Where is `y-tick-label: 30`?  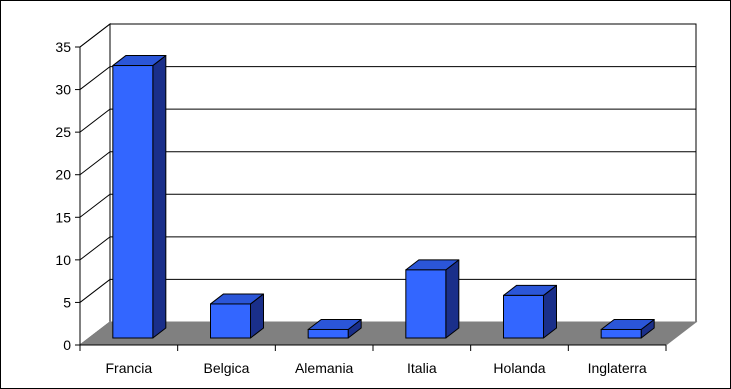 y-tick-label: 30 is located at coordinates (63, 90).